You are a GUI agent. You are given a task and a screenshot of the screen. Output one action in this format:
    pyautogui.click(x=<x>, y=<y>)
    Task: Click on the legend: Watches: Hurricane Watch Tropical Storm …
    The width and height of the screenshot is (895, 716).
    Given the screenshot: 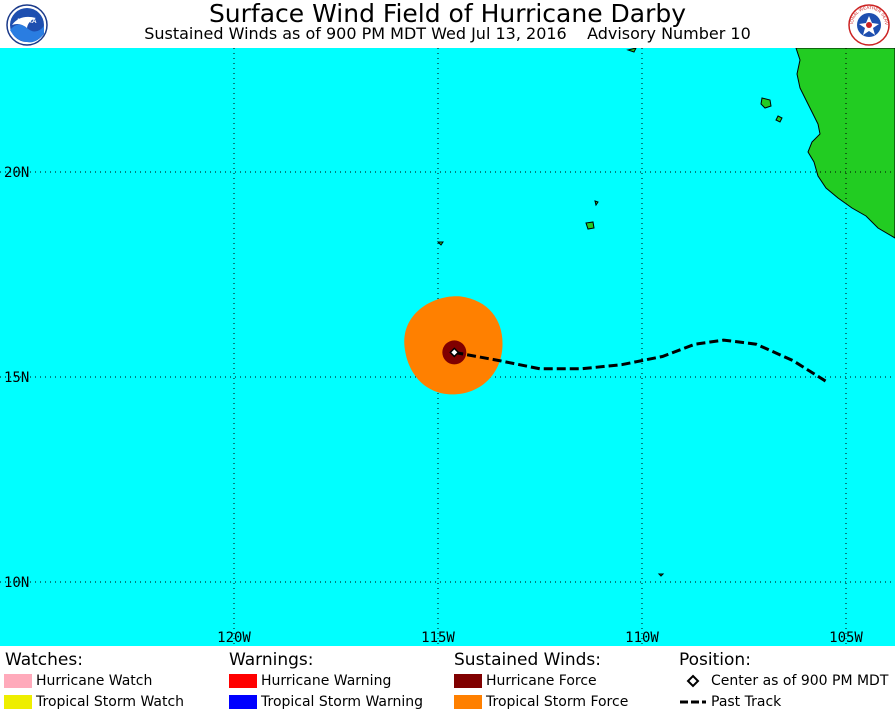 What is the action you would take?
    pyautogui.click(x=447, y=681)
    